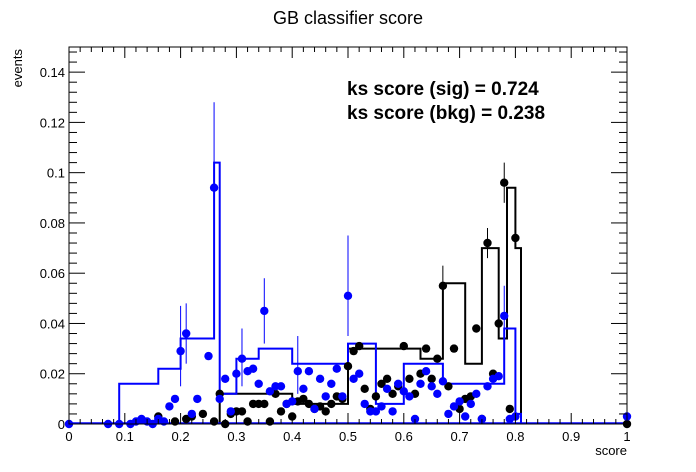 This screenshot has height=472, width=696. Describe the element at coordinates (448, 414) in the screenshot. I see `marker-s3-p59` at that location.